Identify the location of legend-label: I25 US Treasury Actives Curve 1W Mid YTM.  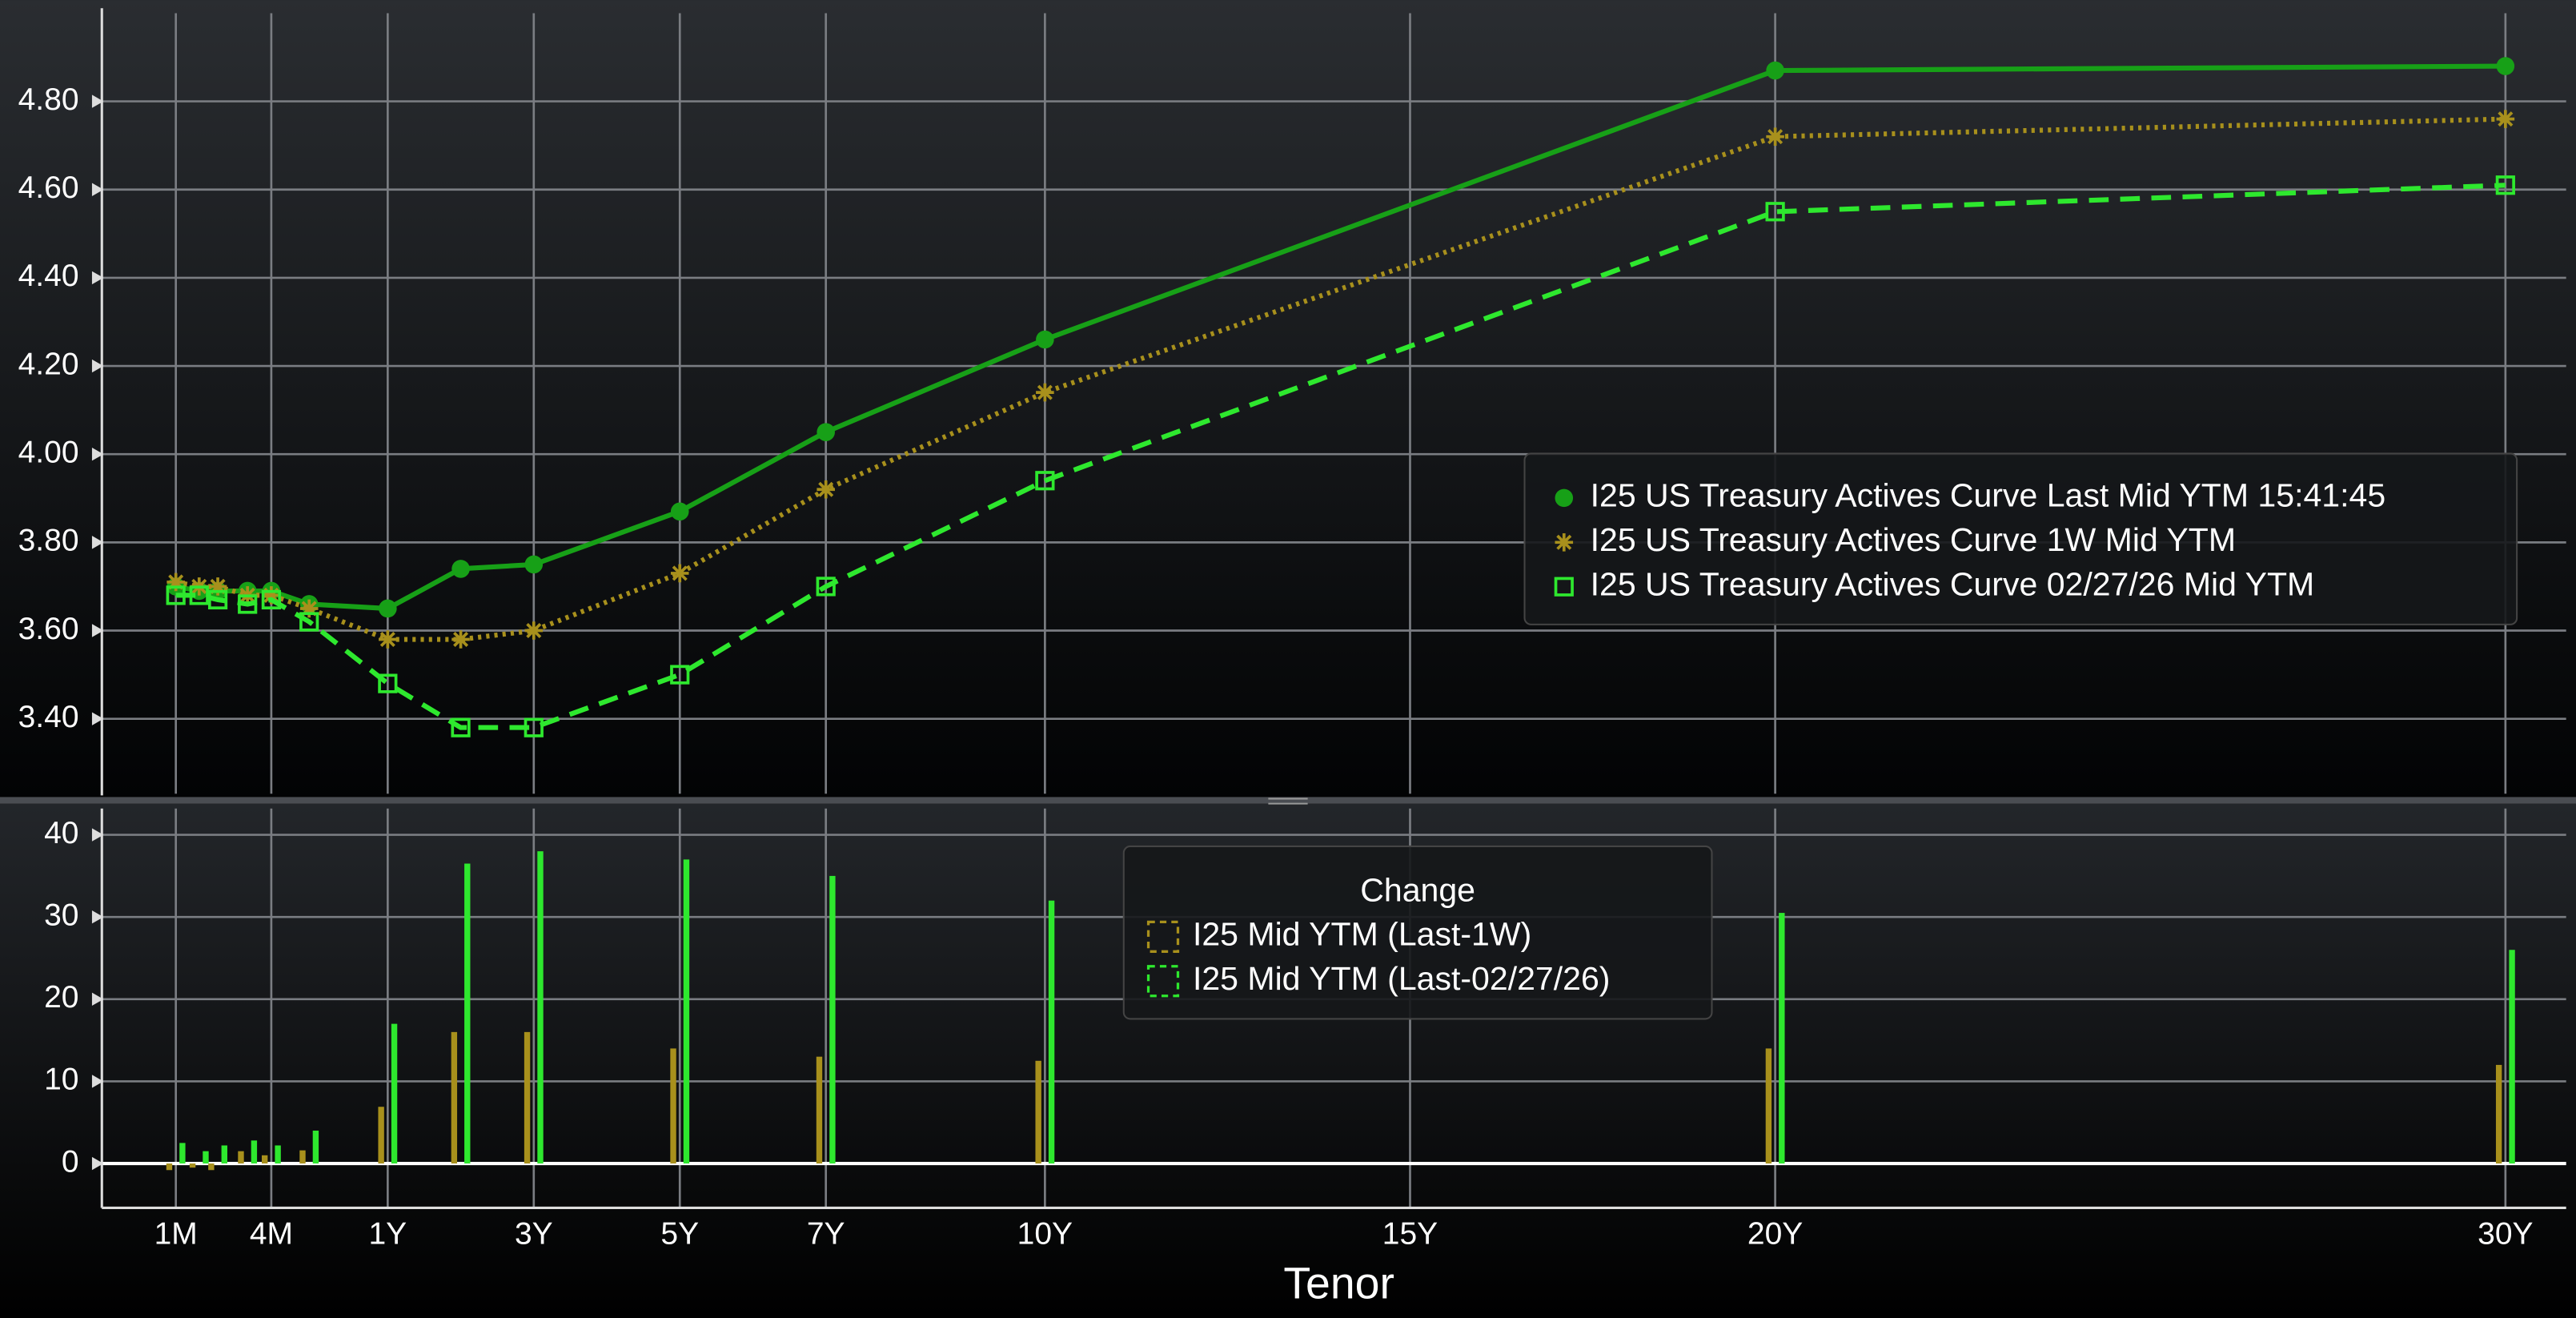
(1914, 539).